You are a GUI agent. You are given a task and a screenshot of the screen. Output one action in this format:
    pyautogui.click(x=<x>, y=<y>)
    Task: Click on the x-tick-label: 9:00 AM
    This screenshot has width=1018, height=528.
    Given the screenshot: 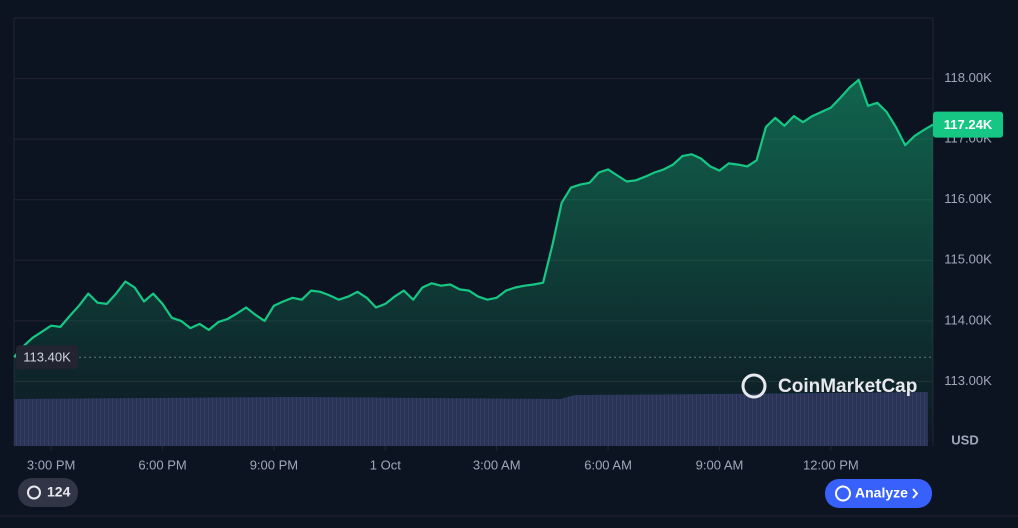 What is the action you would take?
    pyautogui.click(x=720, y=464)
    